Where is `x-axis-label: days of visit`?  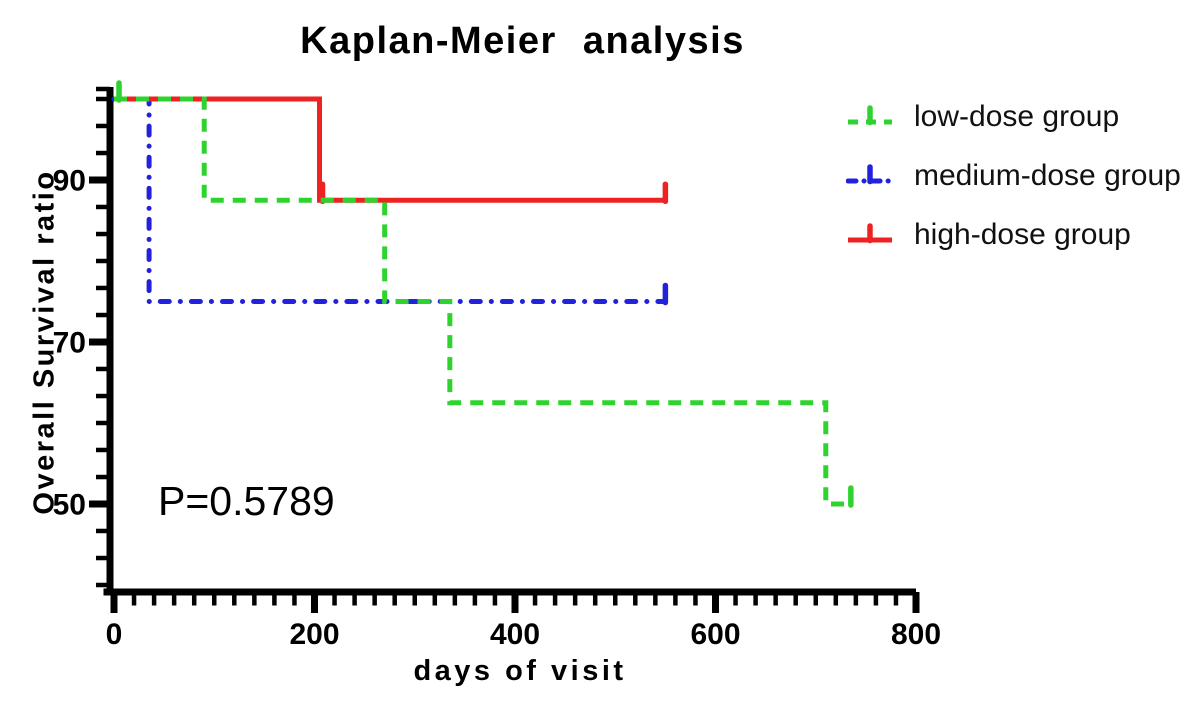
x-axis-label: days of visit is located at coordinates (520, 671).